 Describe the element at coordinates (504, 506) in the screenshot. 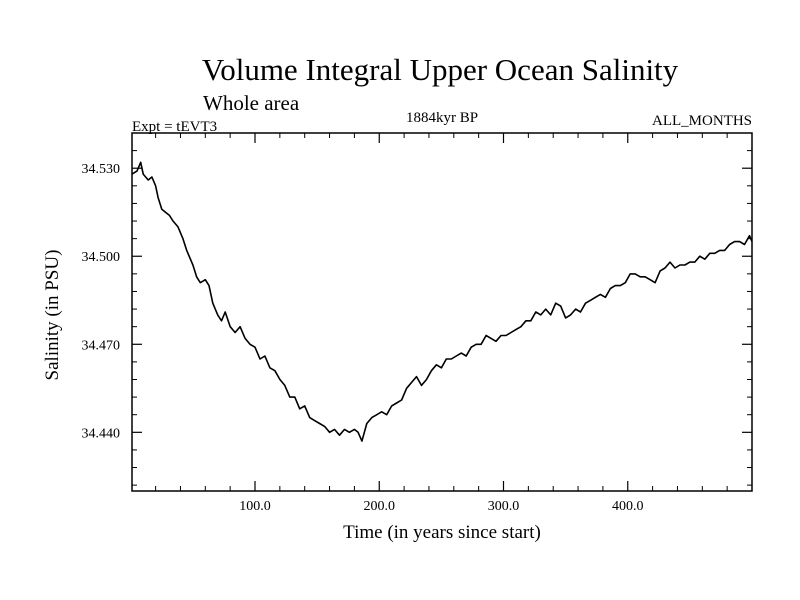

I see `x-tick-label: 300.0` at that location.